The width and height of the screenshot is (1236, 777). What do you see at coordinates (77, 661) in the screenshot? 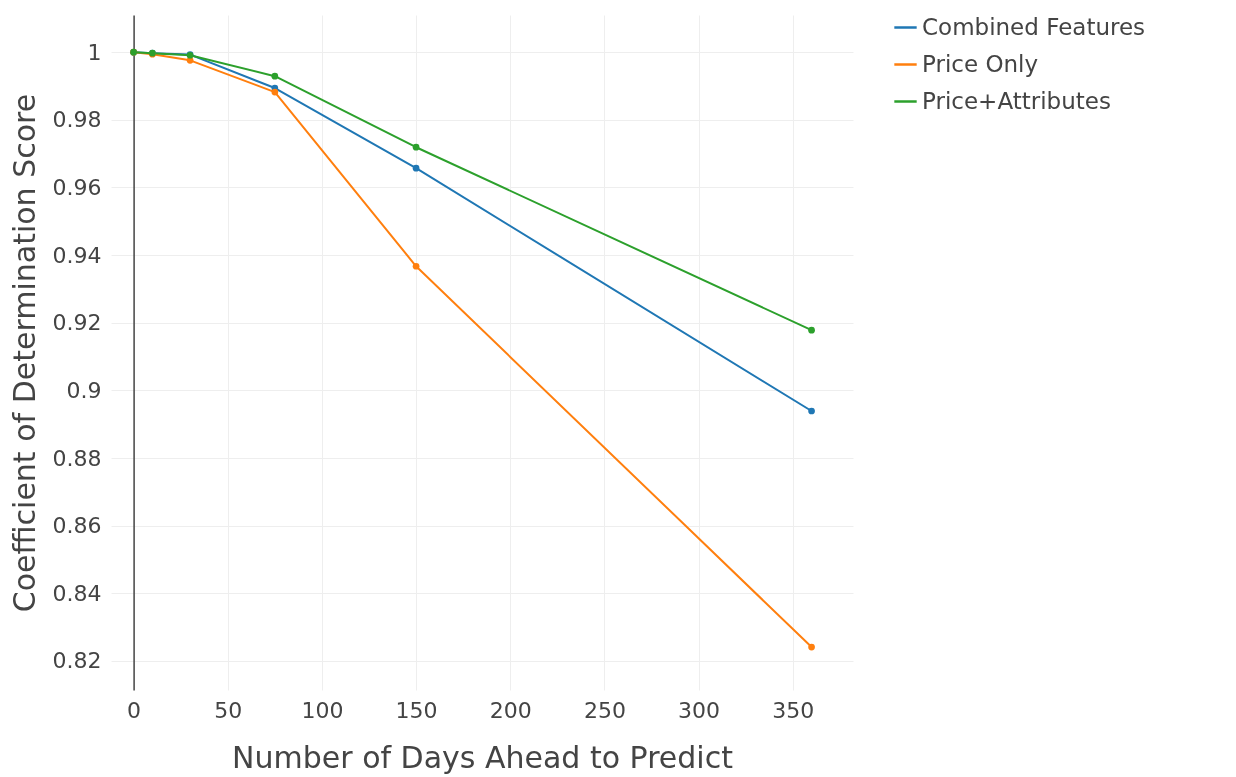
I see `y-tick-label: 0.82` at bounding box center [77, 661].